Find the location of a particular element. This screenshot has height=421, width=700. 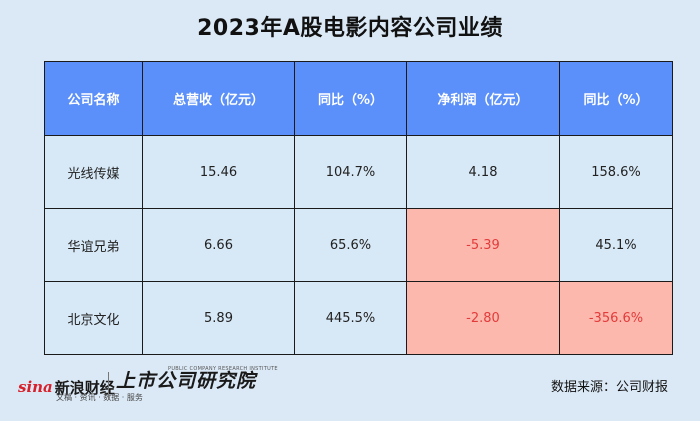

cell-profit-yoy: 45.1% is located at coordinates (616, 245).